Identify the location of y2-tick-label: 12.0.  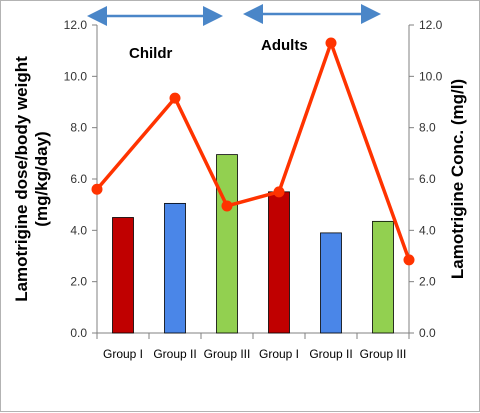
(431, 25).